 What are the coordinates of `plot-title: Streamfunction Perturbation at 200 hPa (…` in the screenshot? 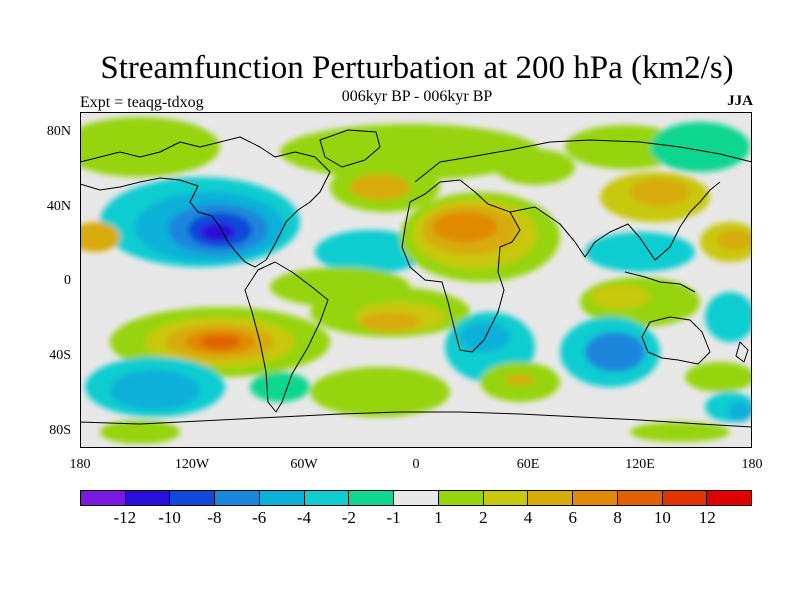 It's located at (417, 68).